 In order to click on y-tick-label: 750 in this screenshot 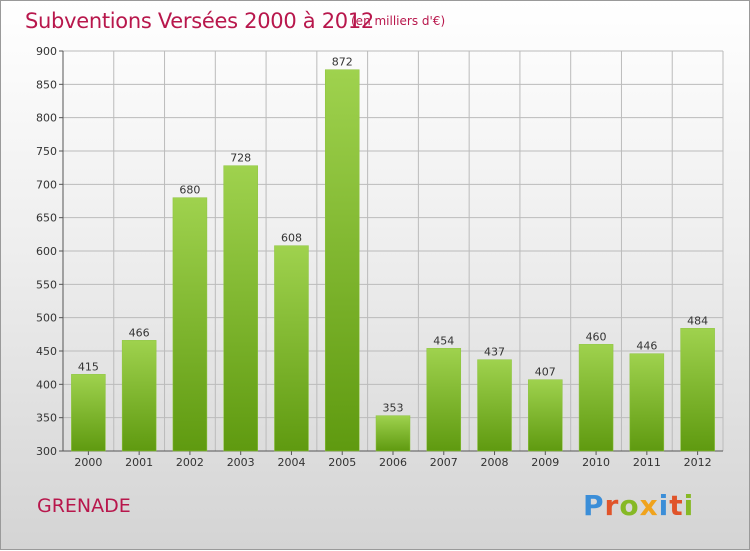, I will do `click(46, 151)`.